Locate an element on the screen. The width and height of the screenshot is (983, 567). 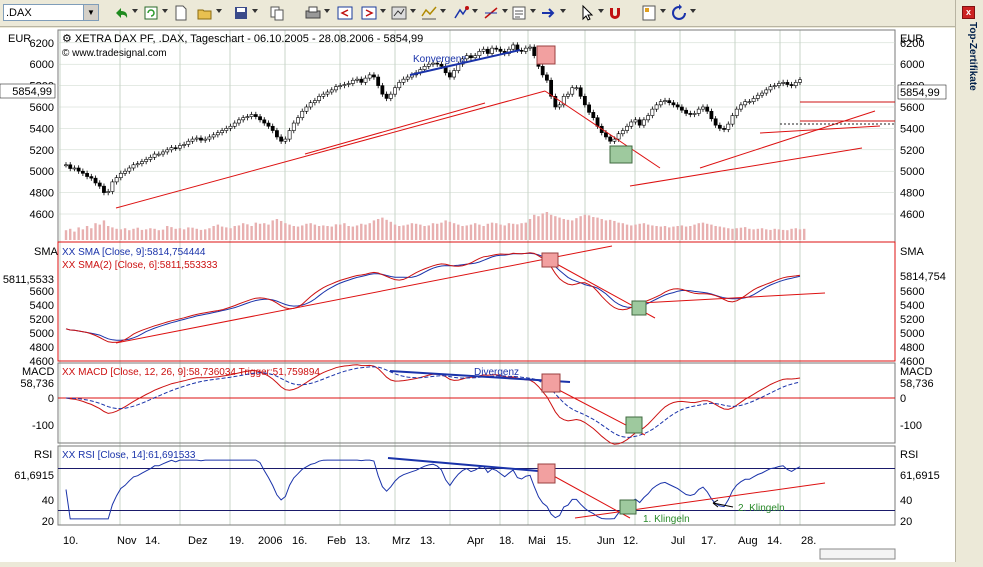
arrow-icon is located at coordinates (549, 13).